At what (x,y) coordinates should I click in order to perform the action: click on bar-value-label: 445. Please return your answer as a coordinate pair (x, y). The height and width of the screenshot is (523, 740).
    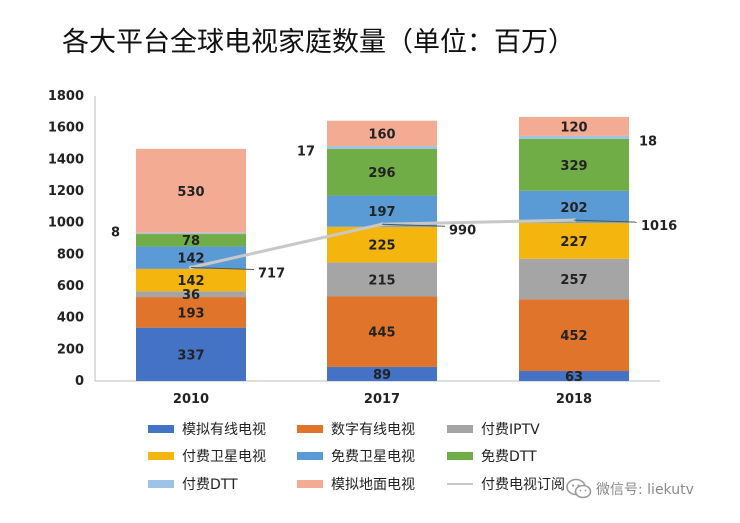
    Looking at the image, I should click on (381, 333).